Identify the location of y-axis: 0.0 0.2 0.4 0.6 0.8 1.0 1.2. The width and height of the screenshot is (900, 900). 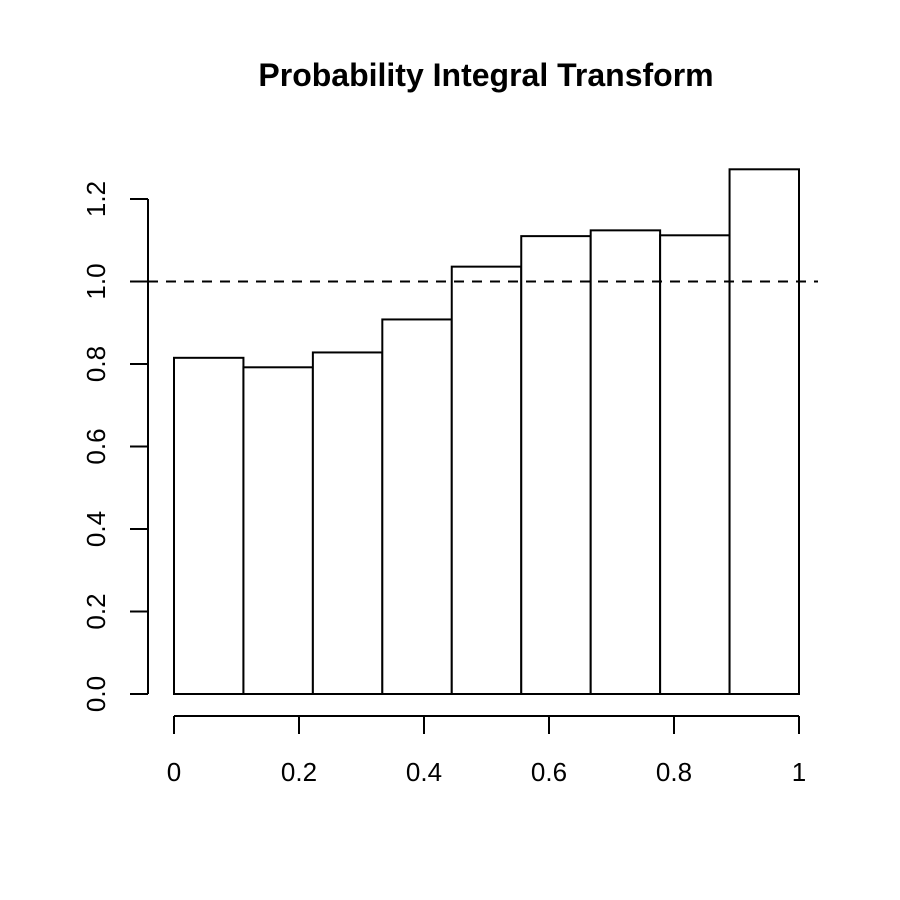
(115, 446).